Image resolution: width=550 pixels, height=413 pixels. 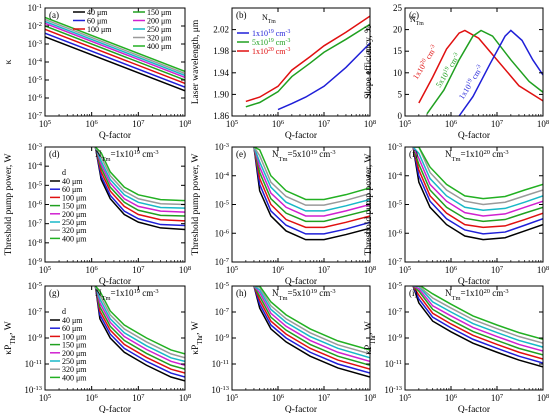 What do you see at coordinates (72, 189) in the screenshot?
I see `legend-label: 60 μm` at bounding box center [72, 189].